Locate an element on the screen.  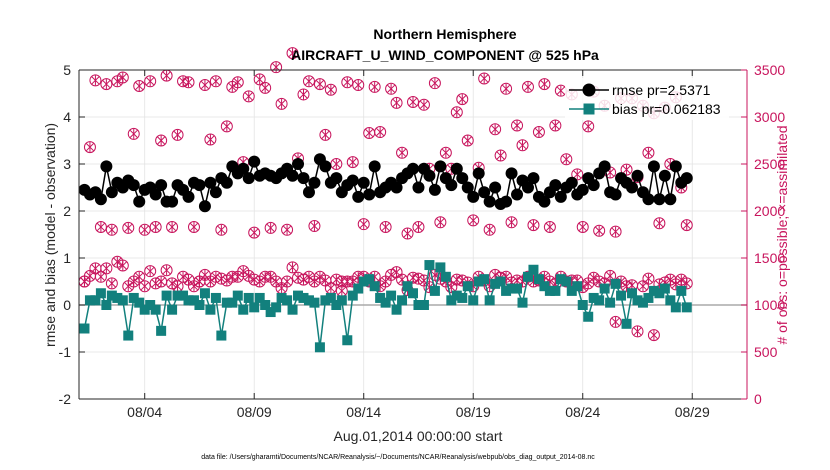
x-tick-label: 08/19 is located at coordinates (473, 412).